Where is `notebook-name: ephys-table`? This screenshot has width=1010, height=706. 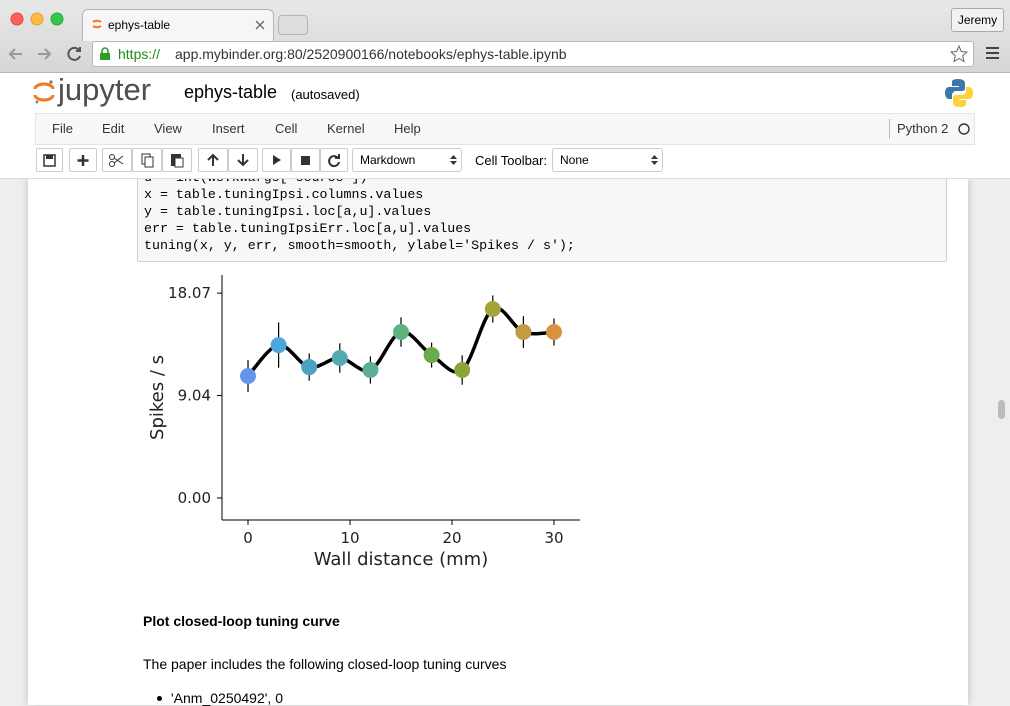 notebook-name: ephys-table is located at coordinates (231, 92).